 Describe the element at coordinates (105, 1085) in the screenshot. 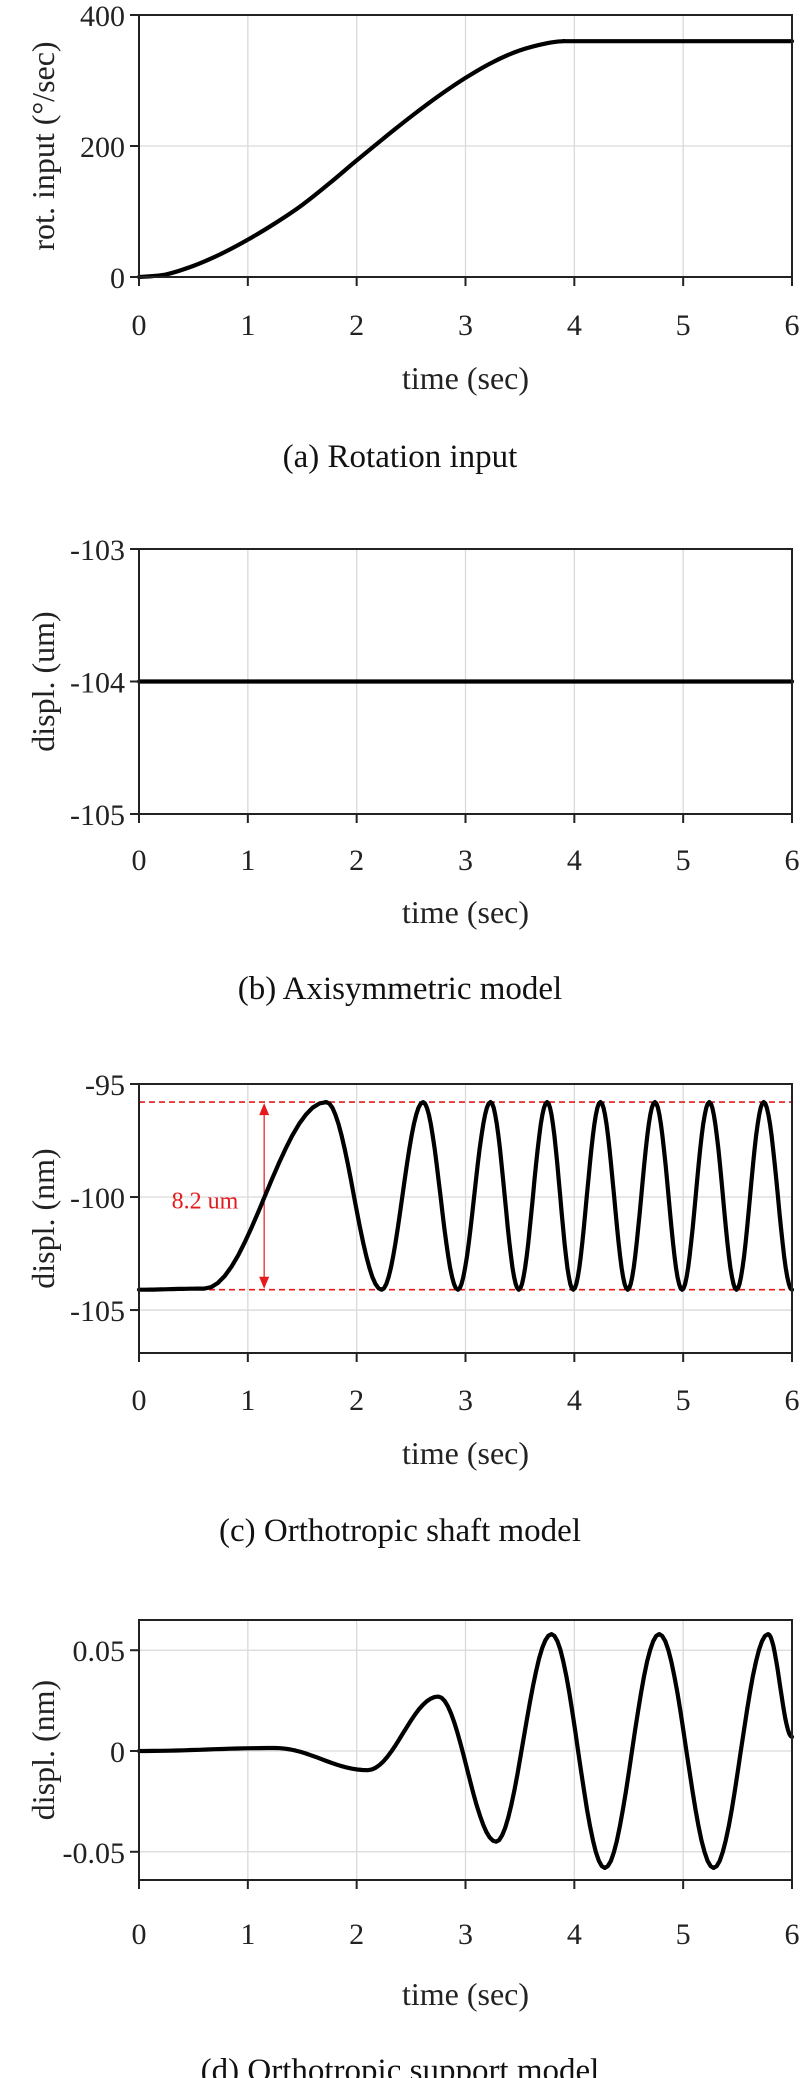

I see `y-tick-label: -95` at that location.